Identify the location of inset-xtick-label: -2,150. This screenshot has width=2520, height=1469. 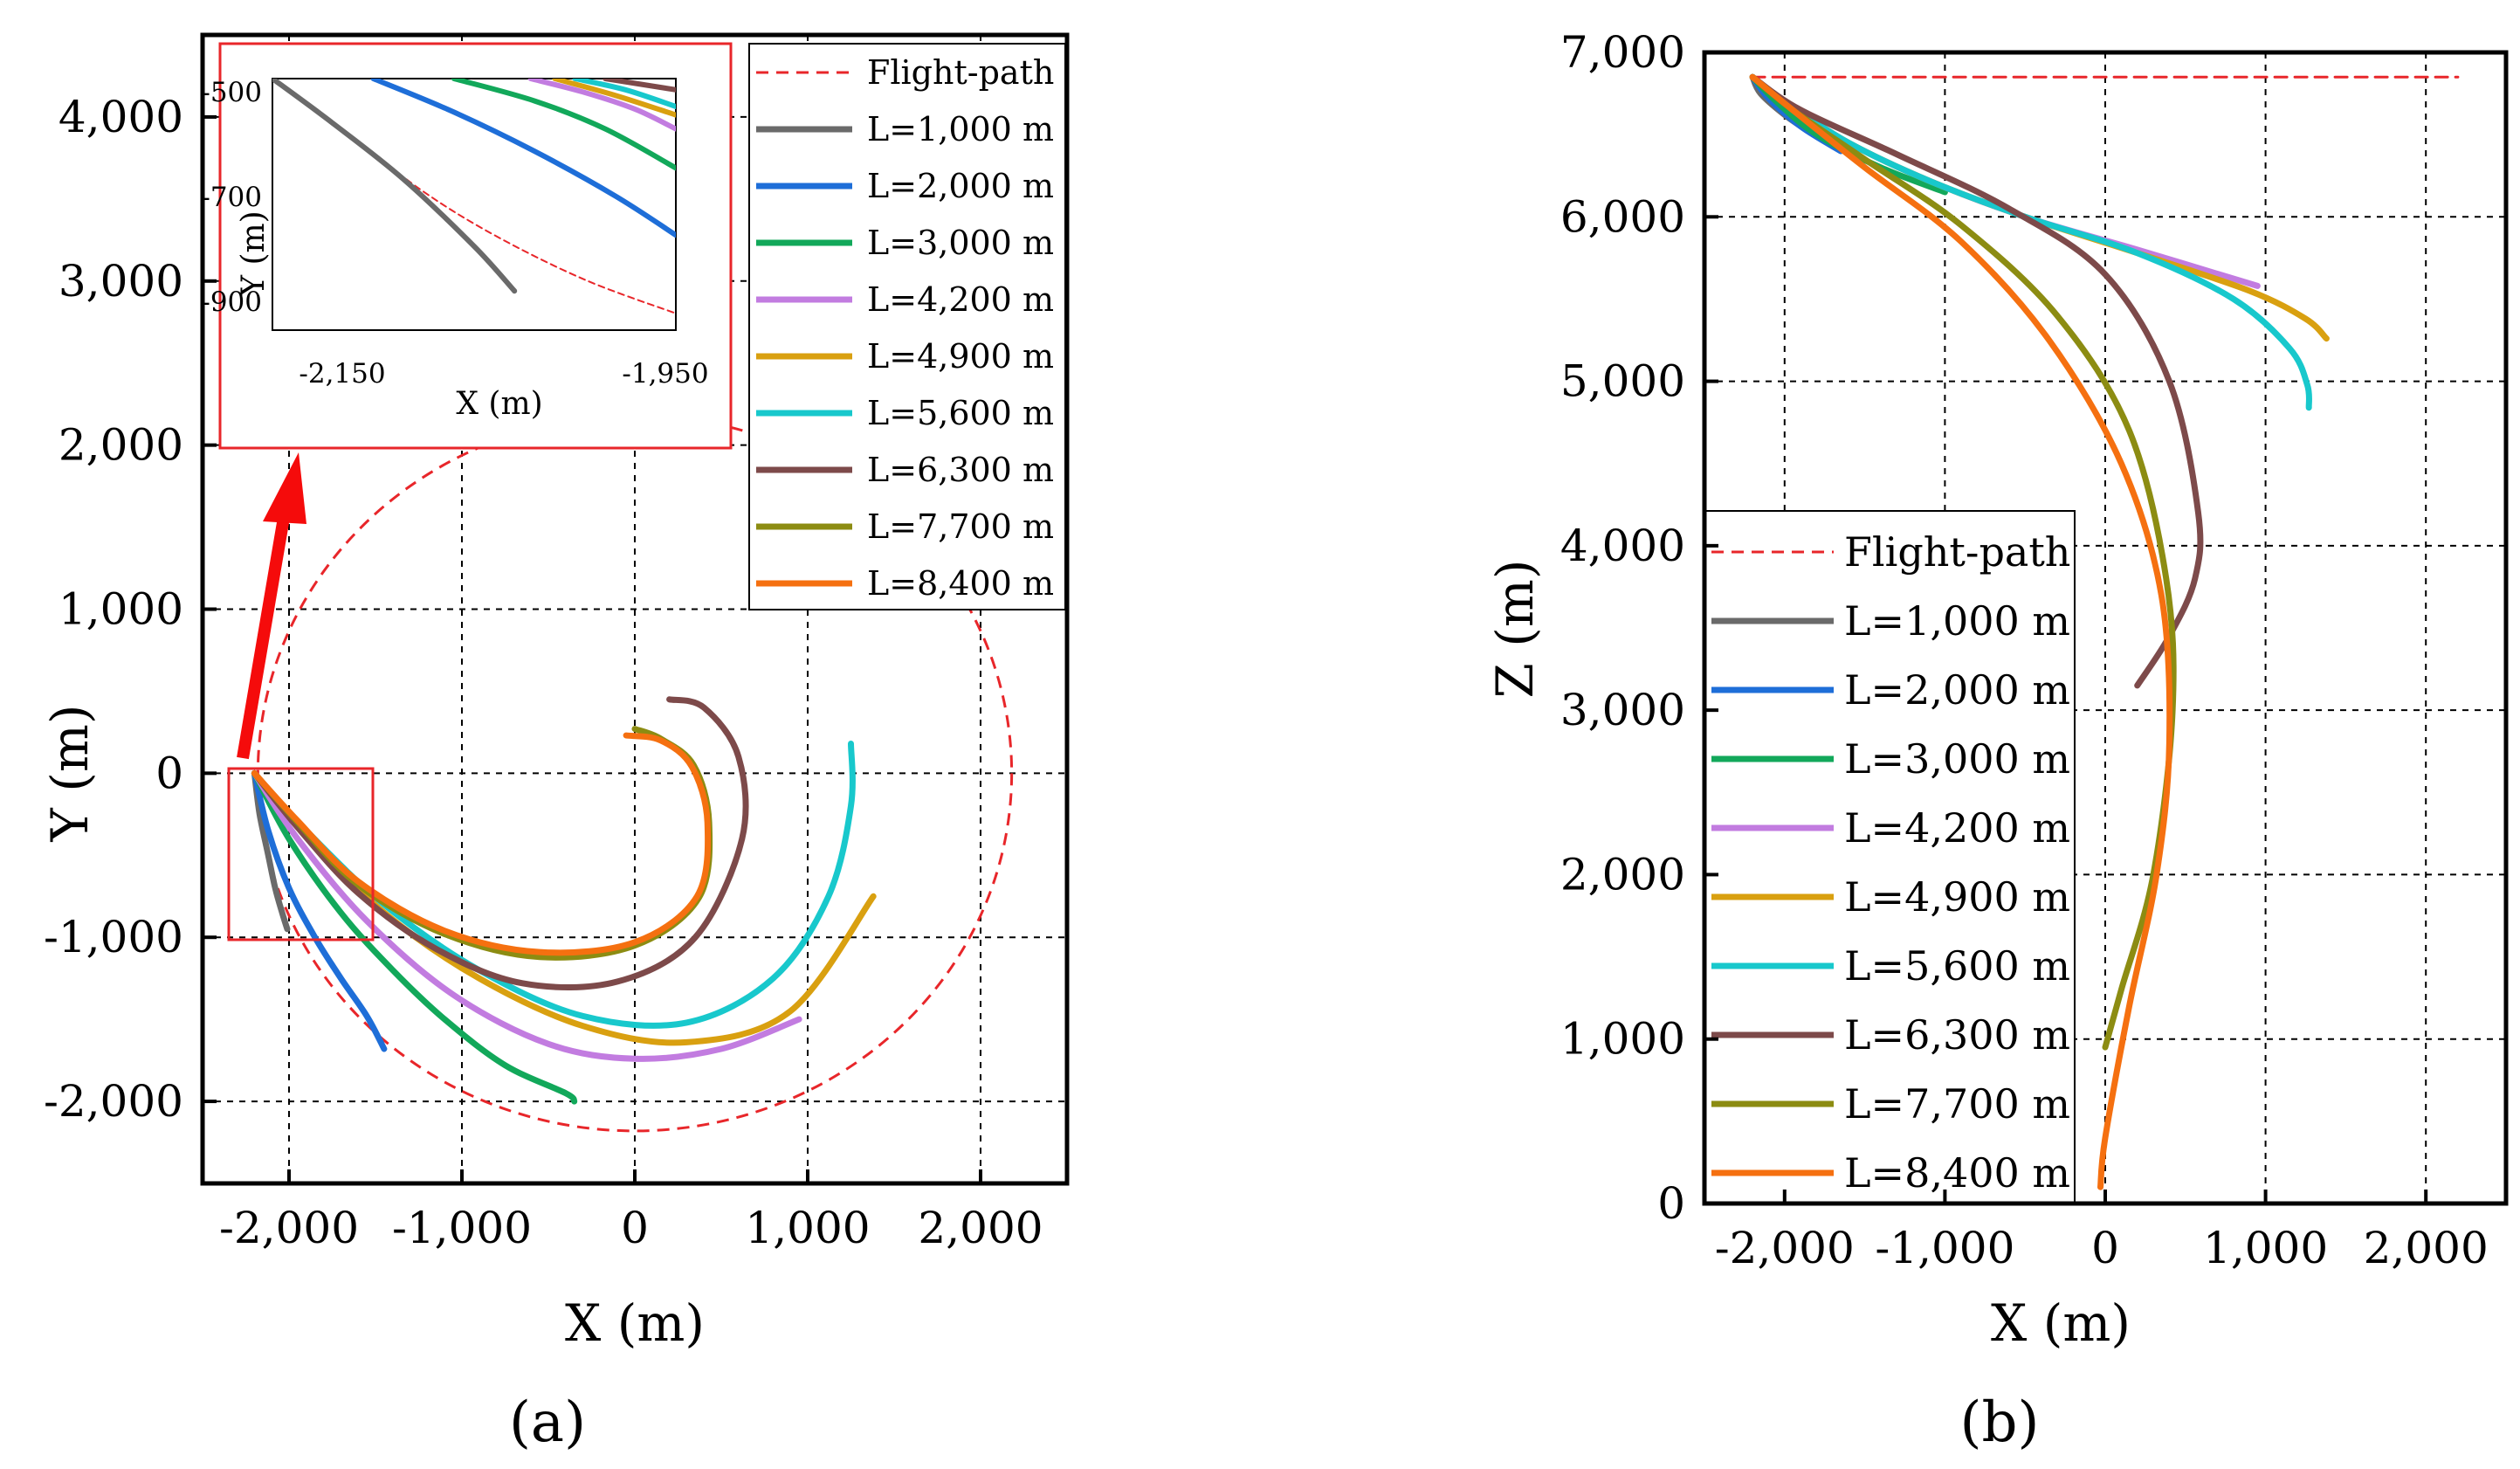
(342, 374).